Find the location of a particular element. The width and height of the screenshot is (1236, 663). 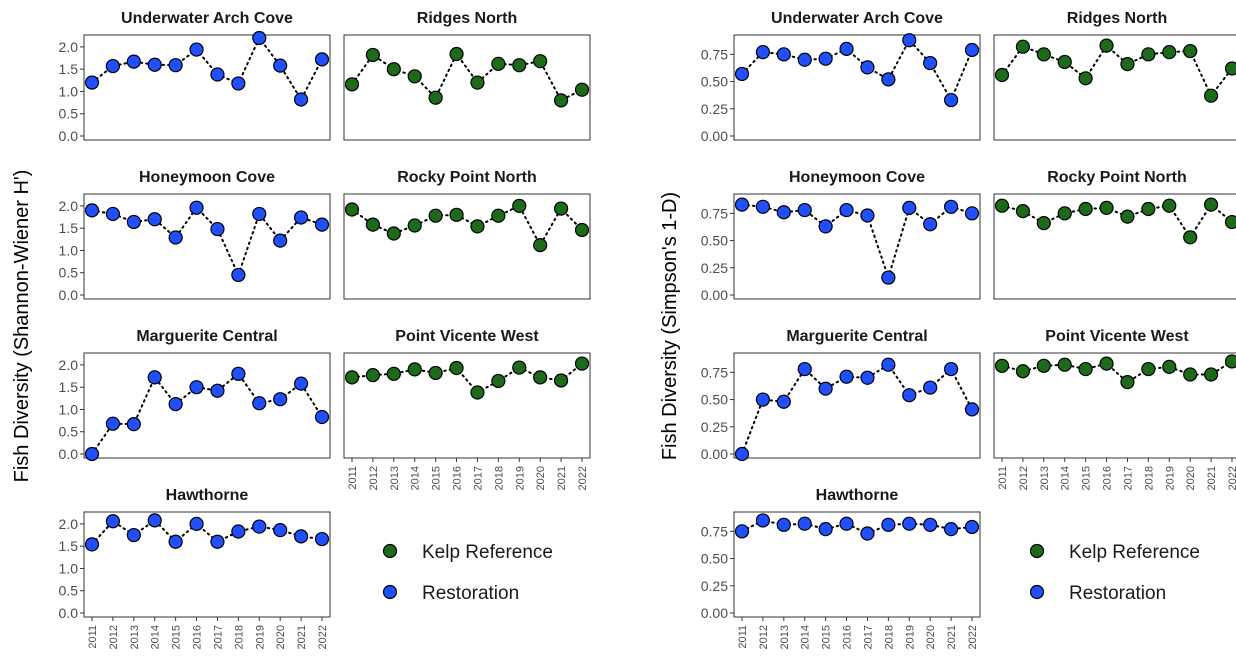

y-tick-label: 0.5 is located at coordinates (69, 114).